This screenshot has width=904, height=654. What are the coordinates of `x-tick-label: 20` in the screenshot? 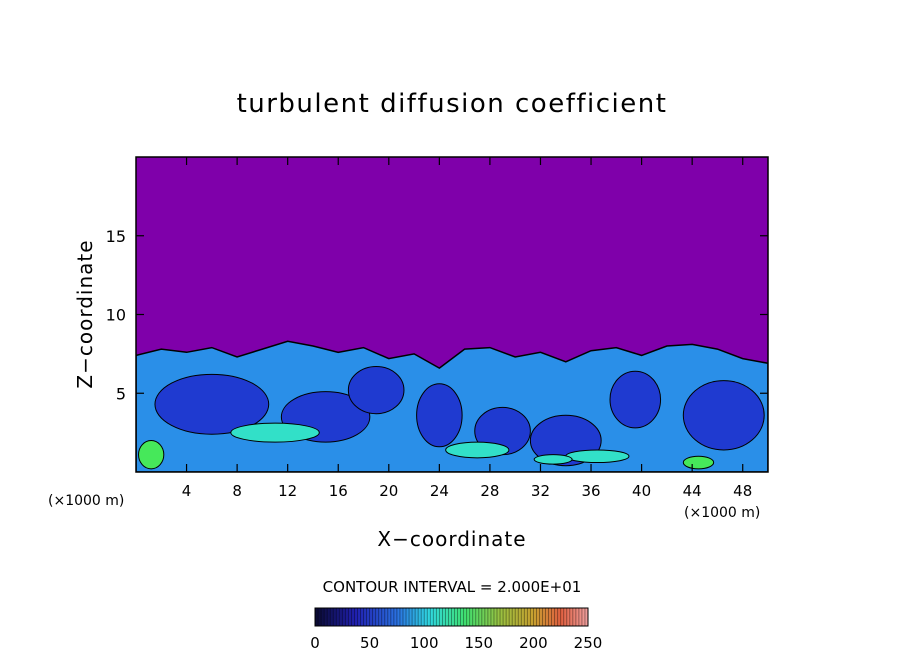 It's located at (388, 491).